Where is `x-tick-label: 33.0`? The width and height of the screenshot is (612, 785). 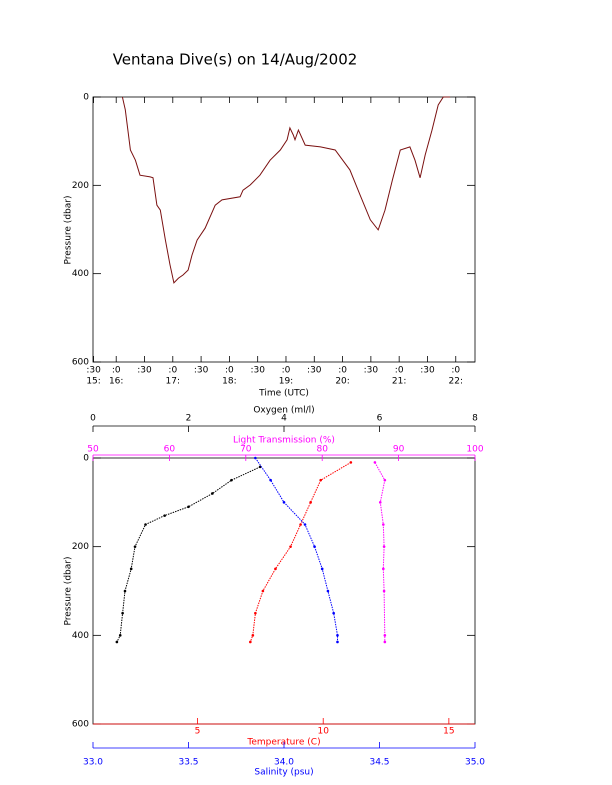 x-tick-label: 33.0 is located at coordinates (93, 763).